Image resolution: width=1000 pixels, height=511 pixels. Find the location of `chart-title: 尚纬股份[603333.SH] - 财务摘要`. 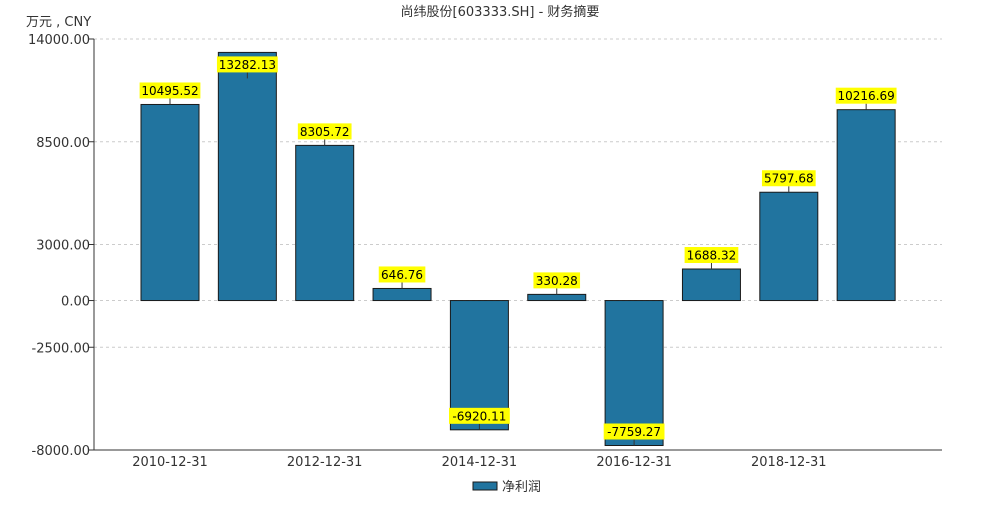

chart-title: 尚纬股份[603333.SH] - 财务摘要 is located at coordinates (500, 12).